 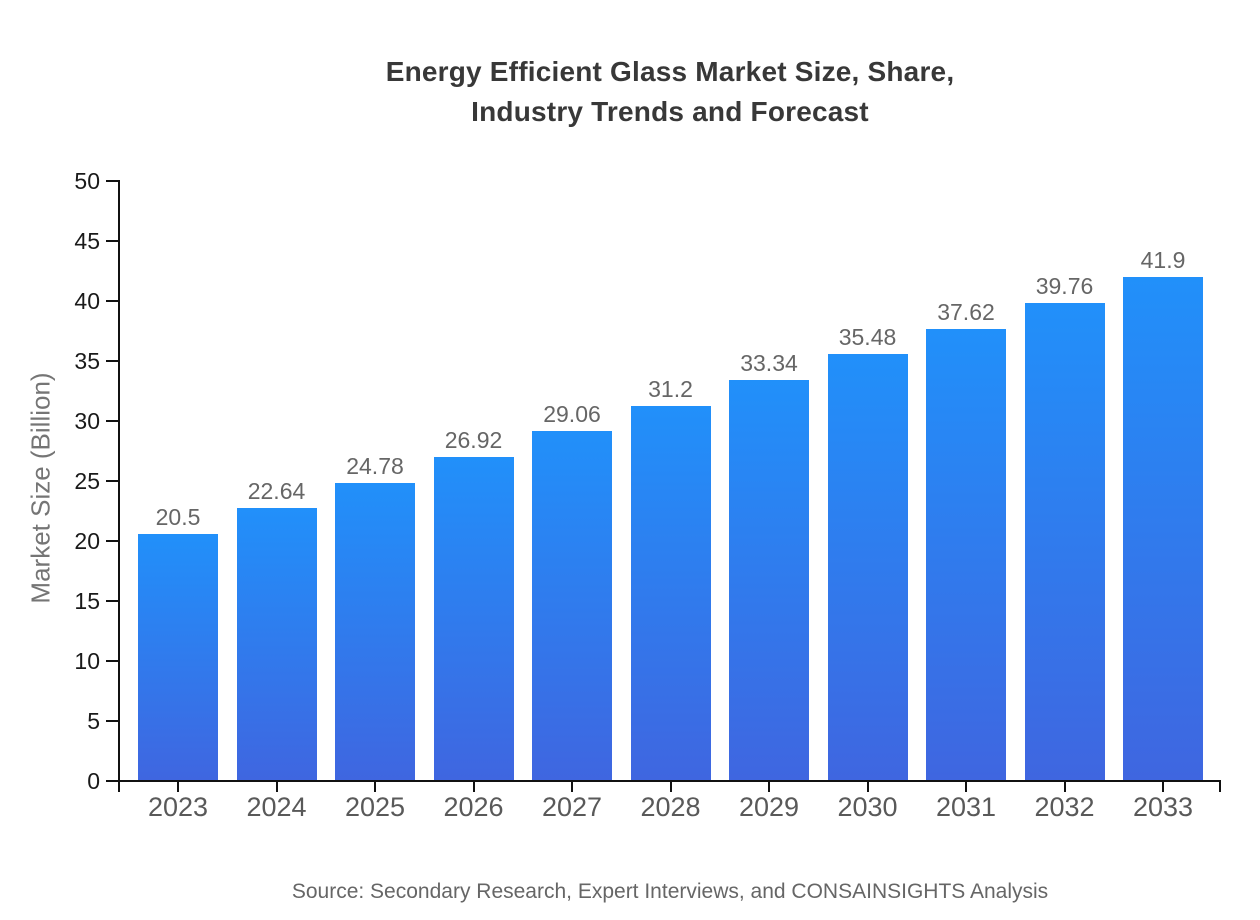 What do you see at coordinates (87, 541) in the screenshot?
I see `y-tick-label: 20` at bounding box center [87, 541].